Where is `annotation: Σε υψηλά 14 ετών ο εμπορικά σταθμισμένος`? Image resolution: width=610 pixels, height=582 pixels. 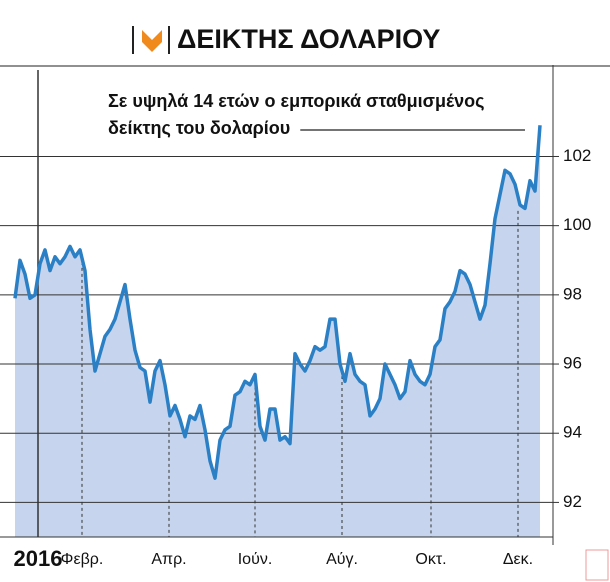
annotation: Σε υψηλά 14 ετών ο εμπορικά σταθμισμένος is located at coordinates (296, 101).